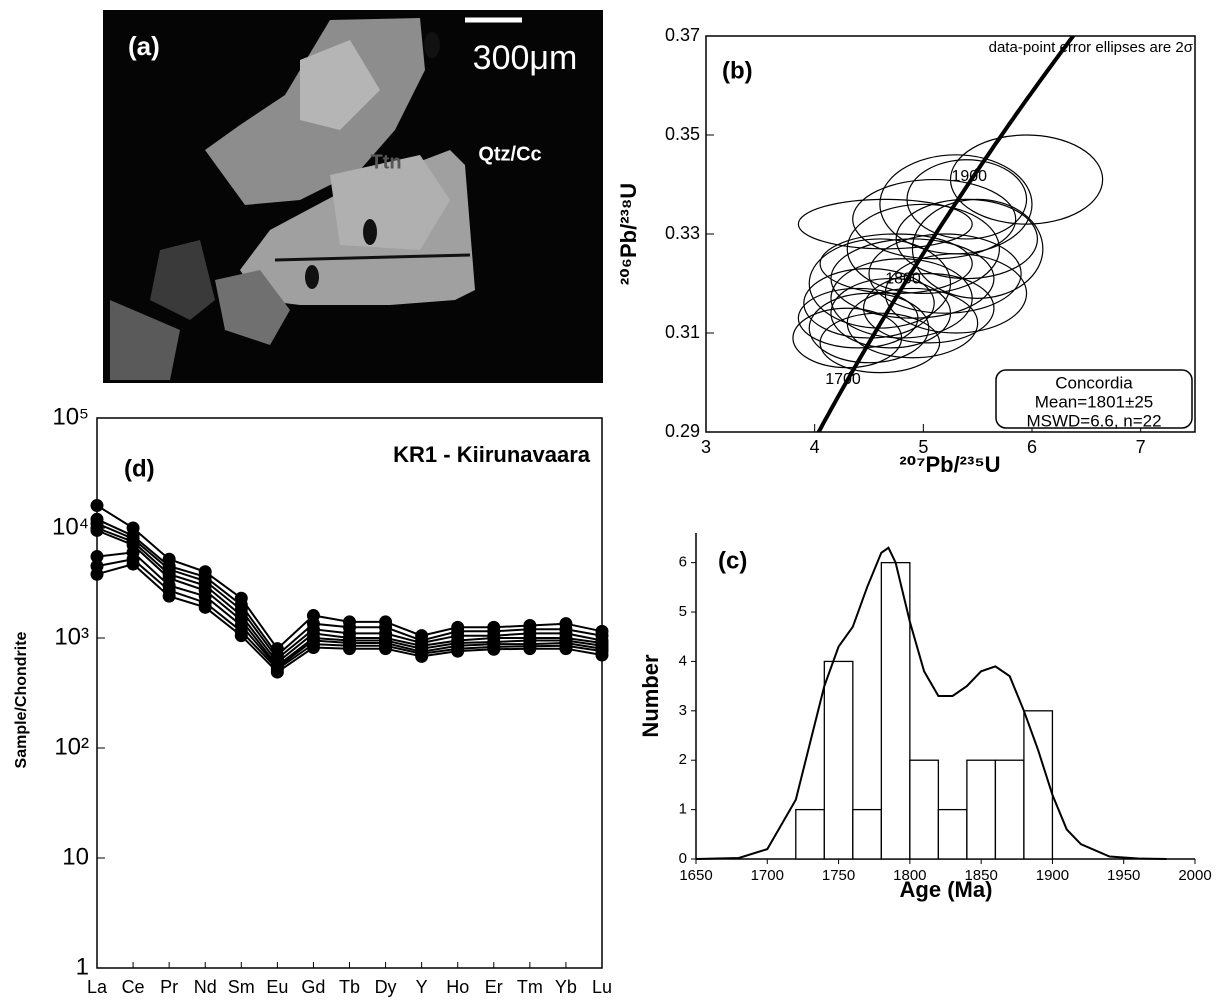 The width and height of the screenshot is (1226, 1003). Describe the element at coordinates (683, 759) in the screenshot. I see `y-tick-label: 2` at that location.